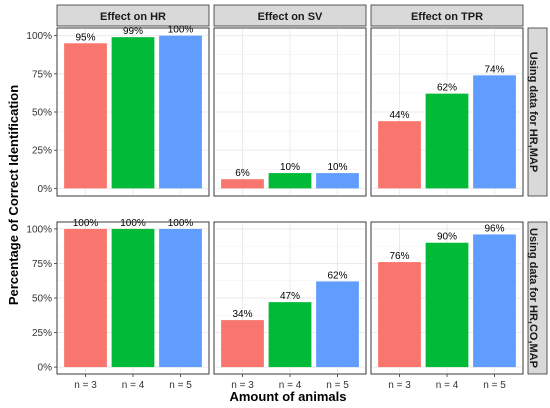 The image size is (550, 408). I want to click on bar-value-label: 74%, so click(494, 69).